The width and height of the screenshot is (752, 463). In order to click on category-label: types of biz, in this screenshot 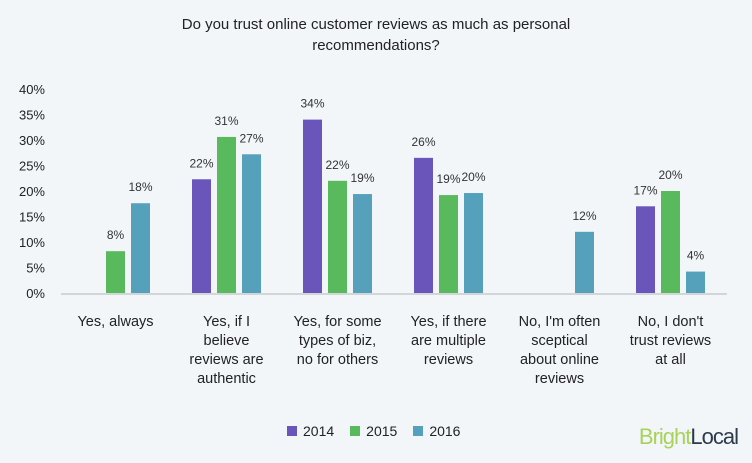, I will do `click(337, 341)`.